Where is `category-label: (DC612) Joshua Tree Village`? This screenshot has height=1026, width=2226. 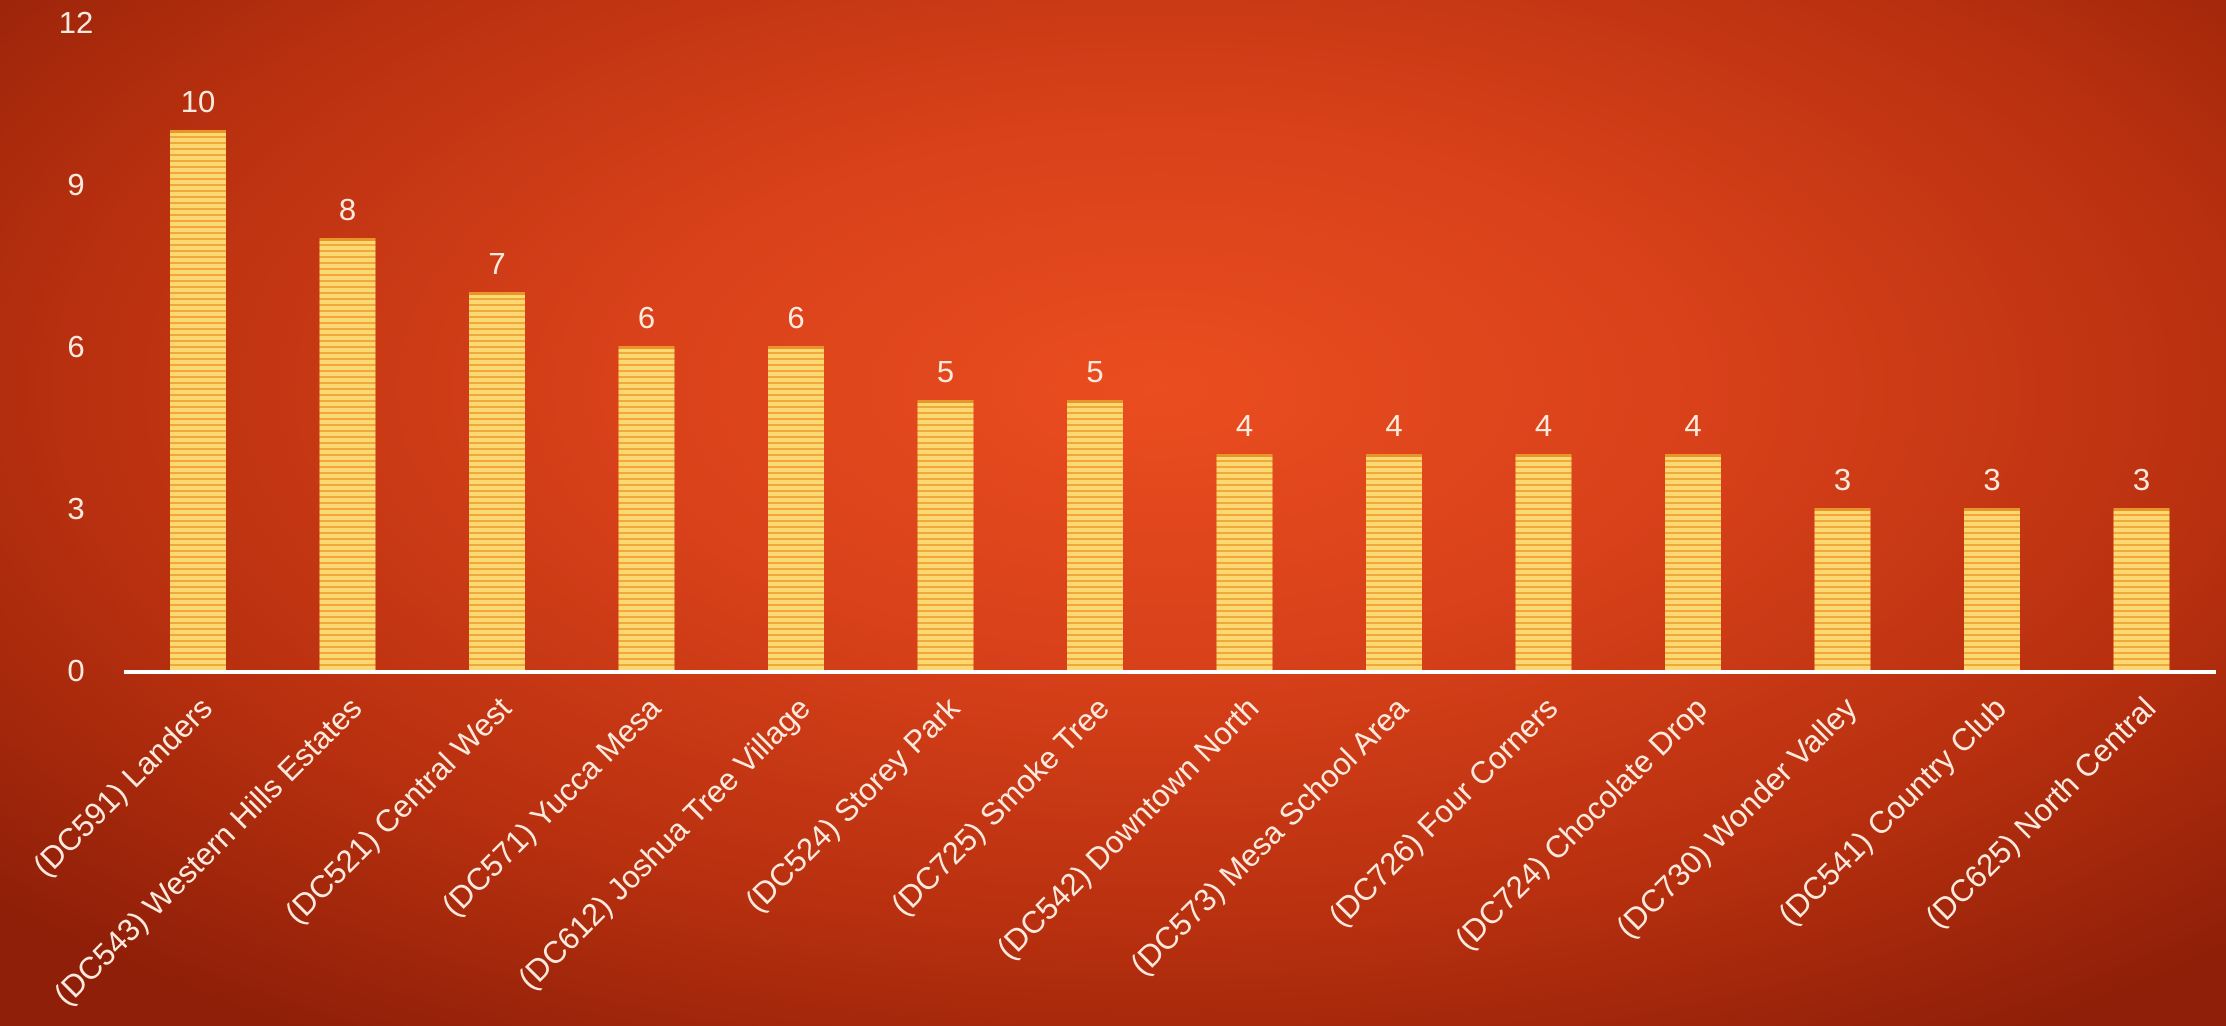
category-label: (DC612) Joshua Tree Village is located at coordinates (664, 843).